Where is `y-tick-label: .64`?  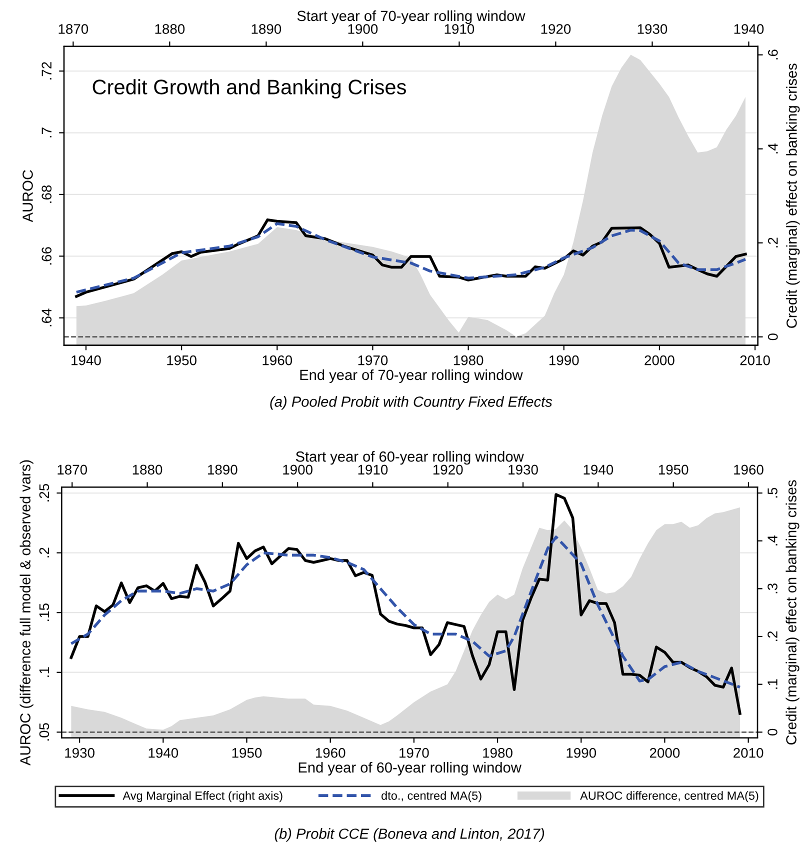
y-tick-label: .64 is located at coordinates (47, 317).